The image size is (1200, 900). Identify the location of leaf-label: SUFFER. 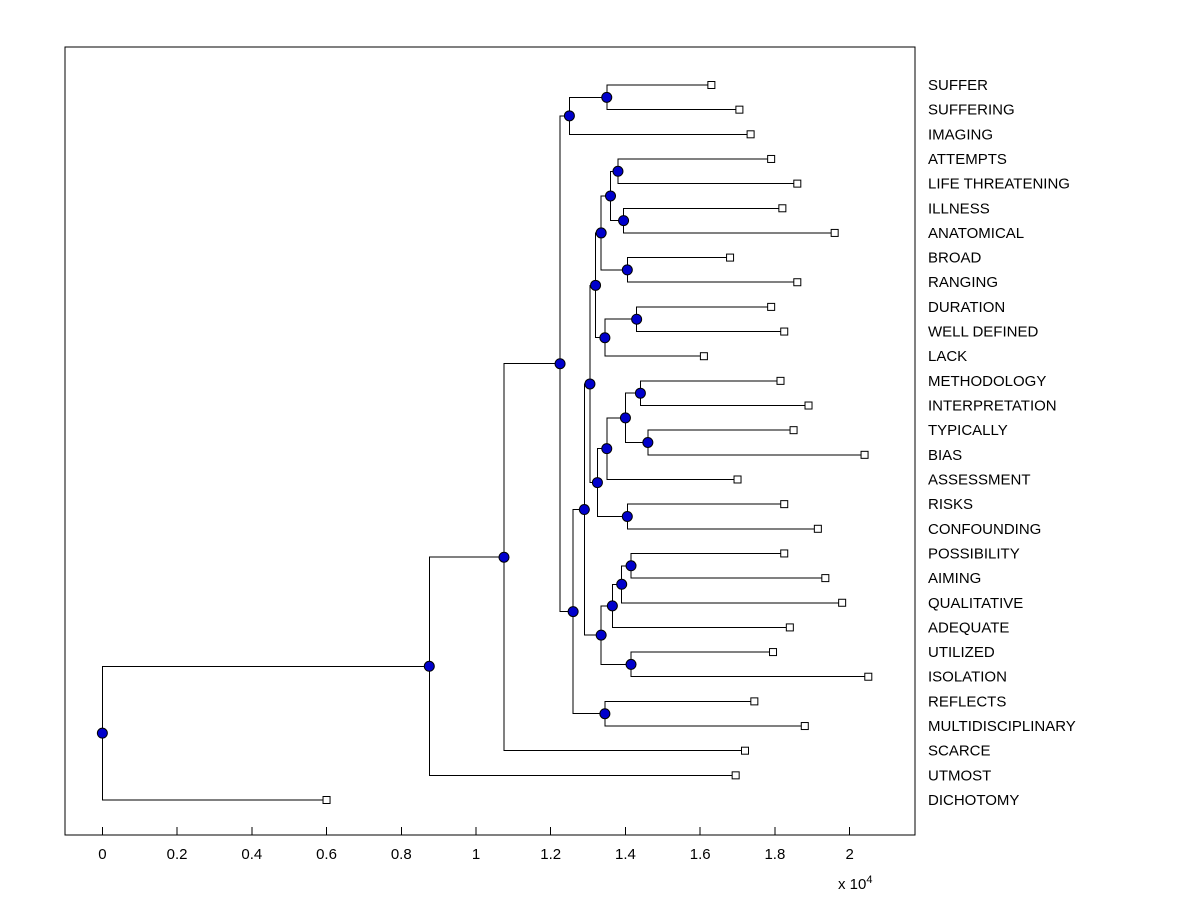
(958, 85).